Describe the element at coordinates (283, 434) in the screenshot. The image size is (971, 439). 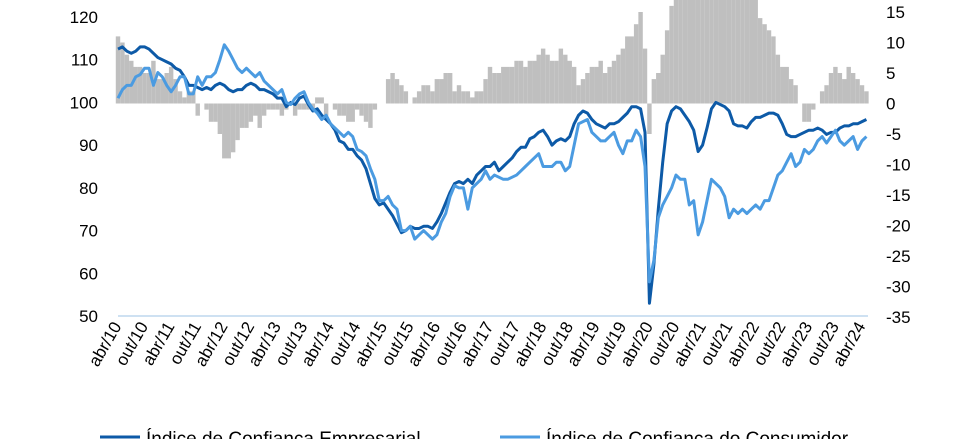
I see `legend-label: Índice de Confiança Empresarial` at that location.